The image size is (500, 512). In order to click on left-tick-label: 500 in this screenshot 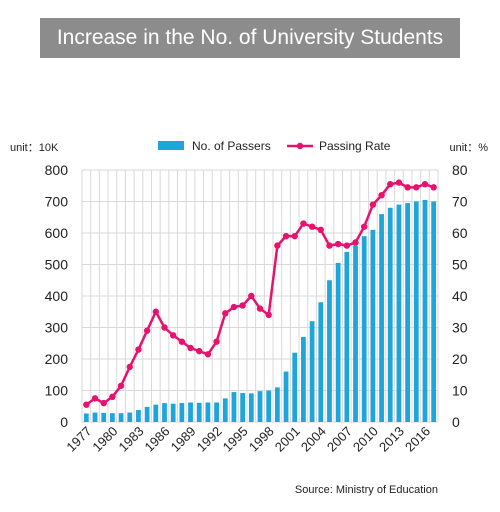, I will do `click(57, 265)`.